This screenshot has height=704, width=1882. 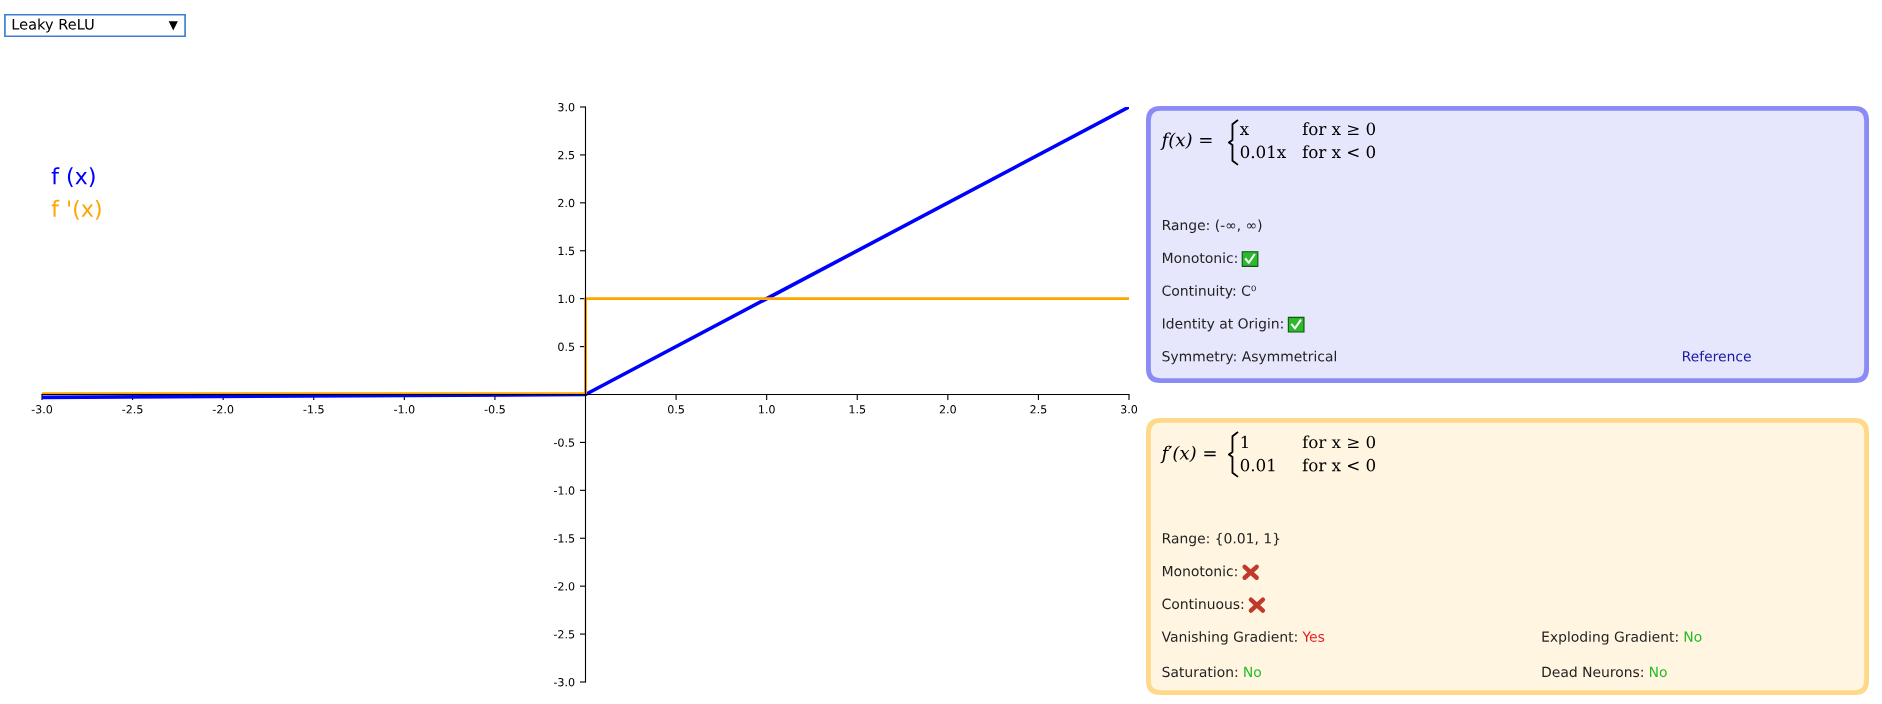 I want to click on y-tick-label: -0.5, so click(x=564, y=442).